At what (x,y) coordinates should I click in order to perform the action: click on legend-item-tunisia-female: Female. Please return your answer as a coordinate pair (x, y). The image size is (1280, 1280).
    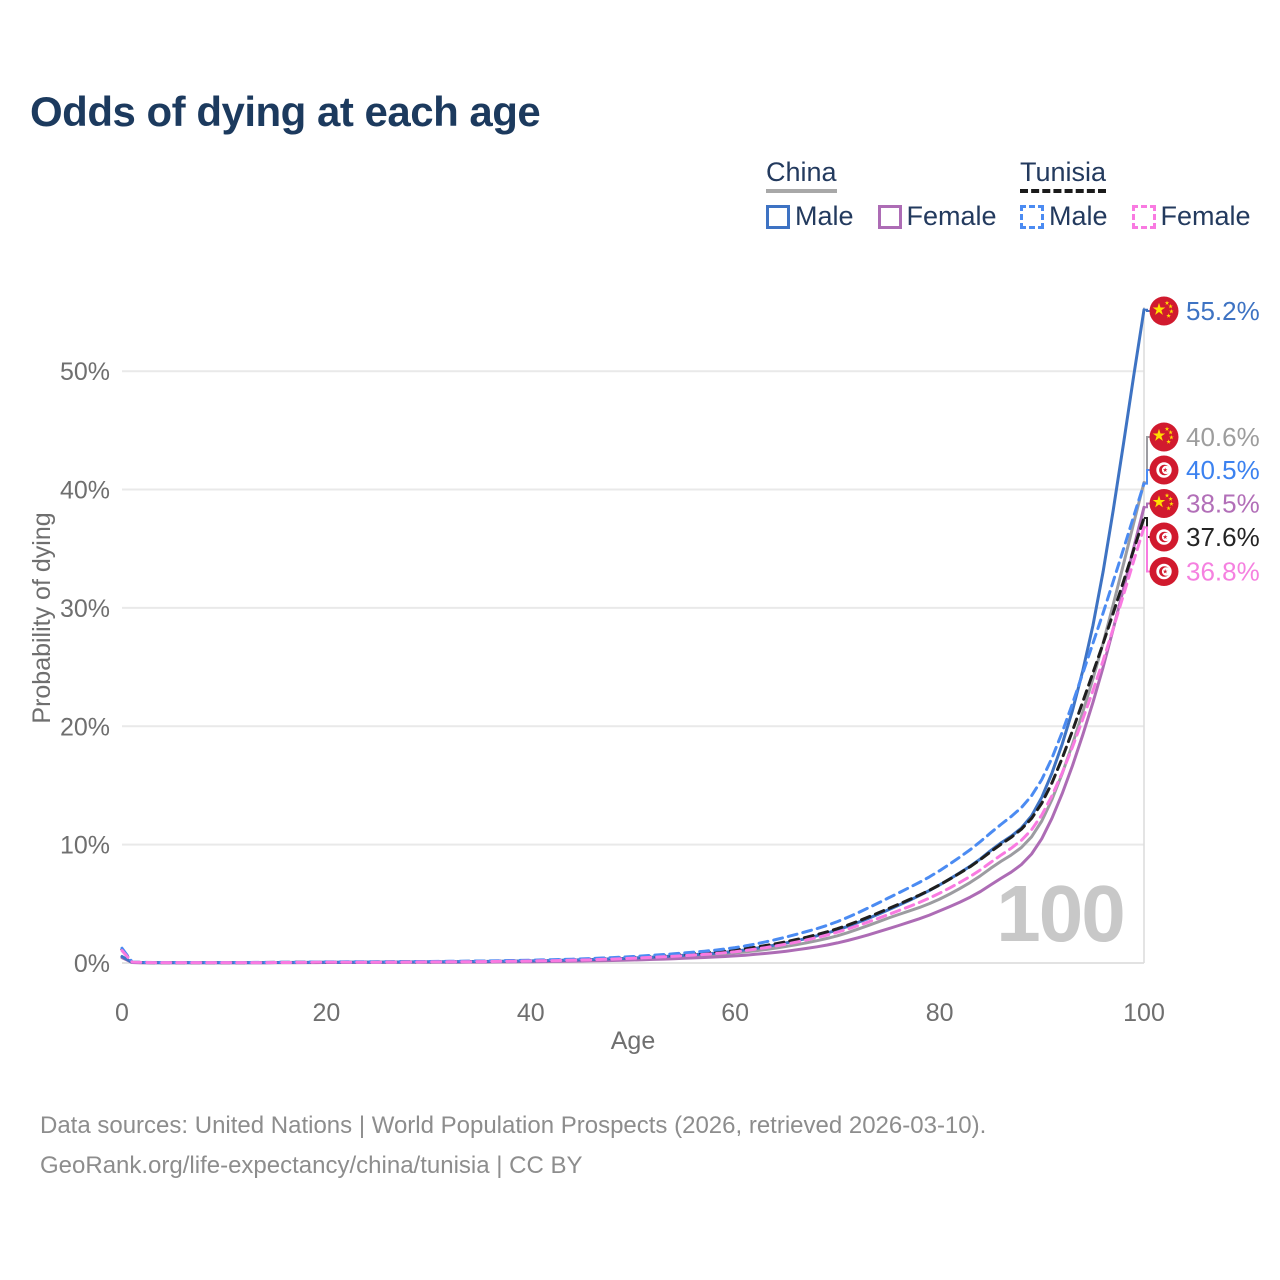
    Looking at the image, I should click on (1191, 216).